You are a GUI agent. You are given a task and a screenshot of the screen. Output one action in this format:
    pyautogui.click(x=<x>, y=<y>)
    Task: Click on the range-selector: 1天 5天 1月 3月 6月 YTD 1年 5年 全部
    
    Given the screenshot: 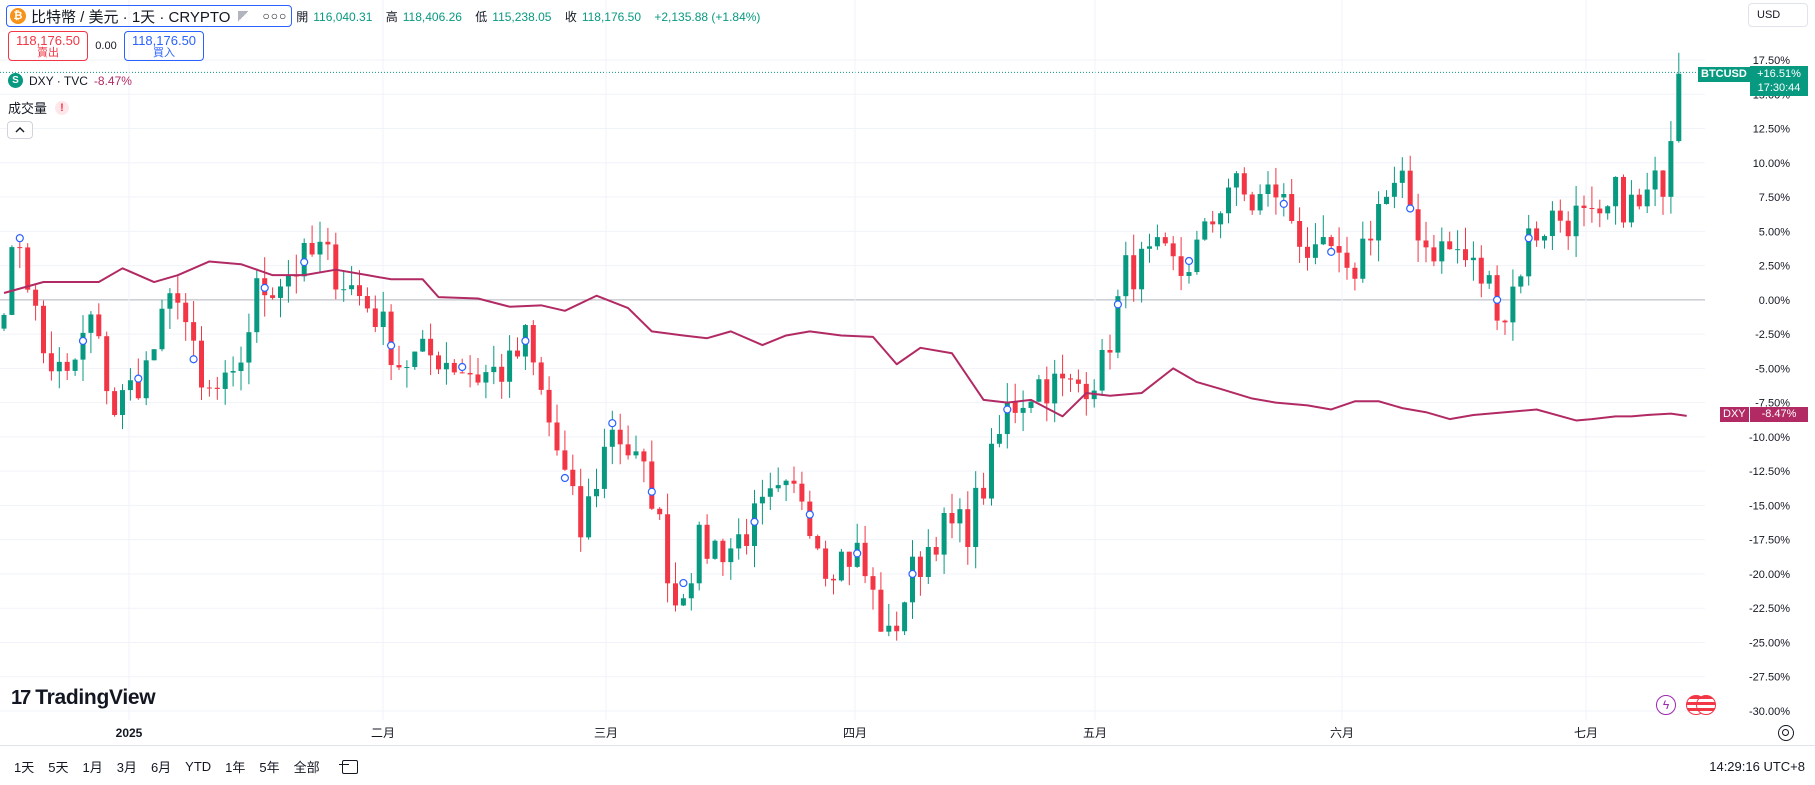 What is the action you would take?
    pyautogui.click(x=183, y=766)
    